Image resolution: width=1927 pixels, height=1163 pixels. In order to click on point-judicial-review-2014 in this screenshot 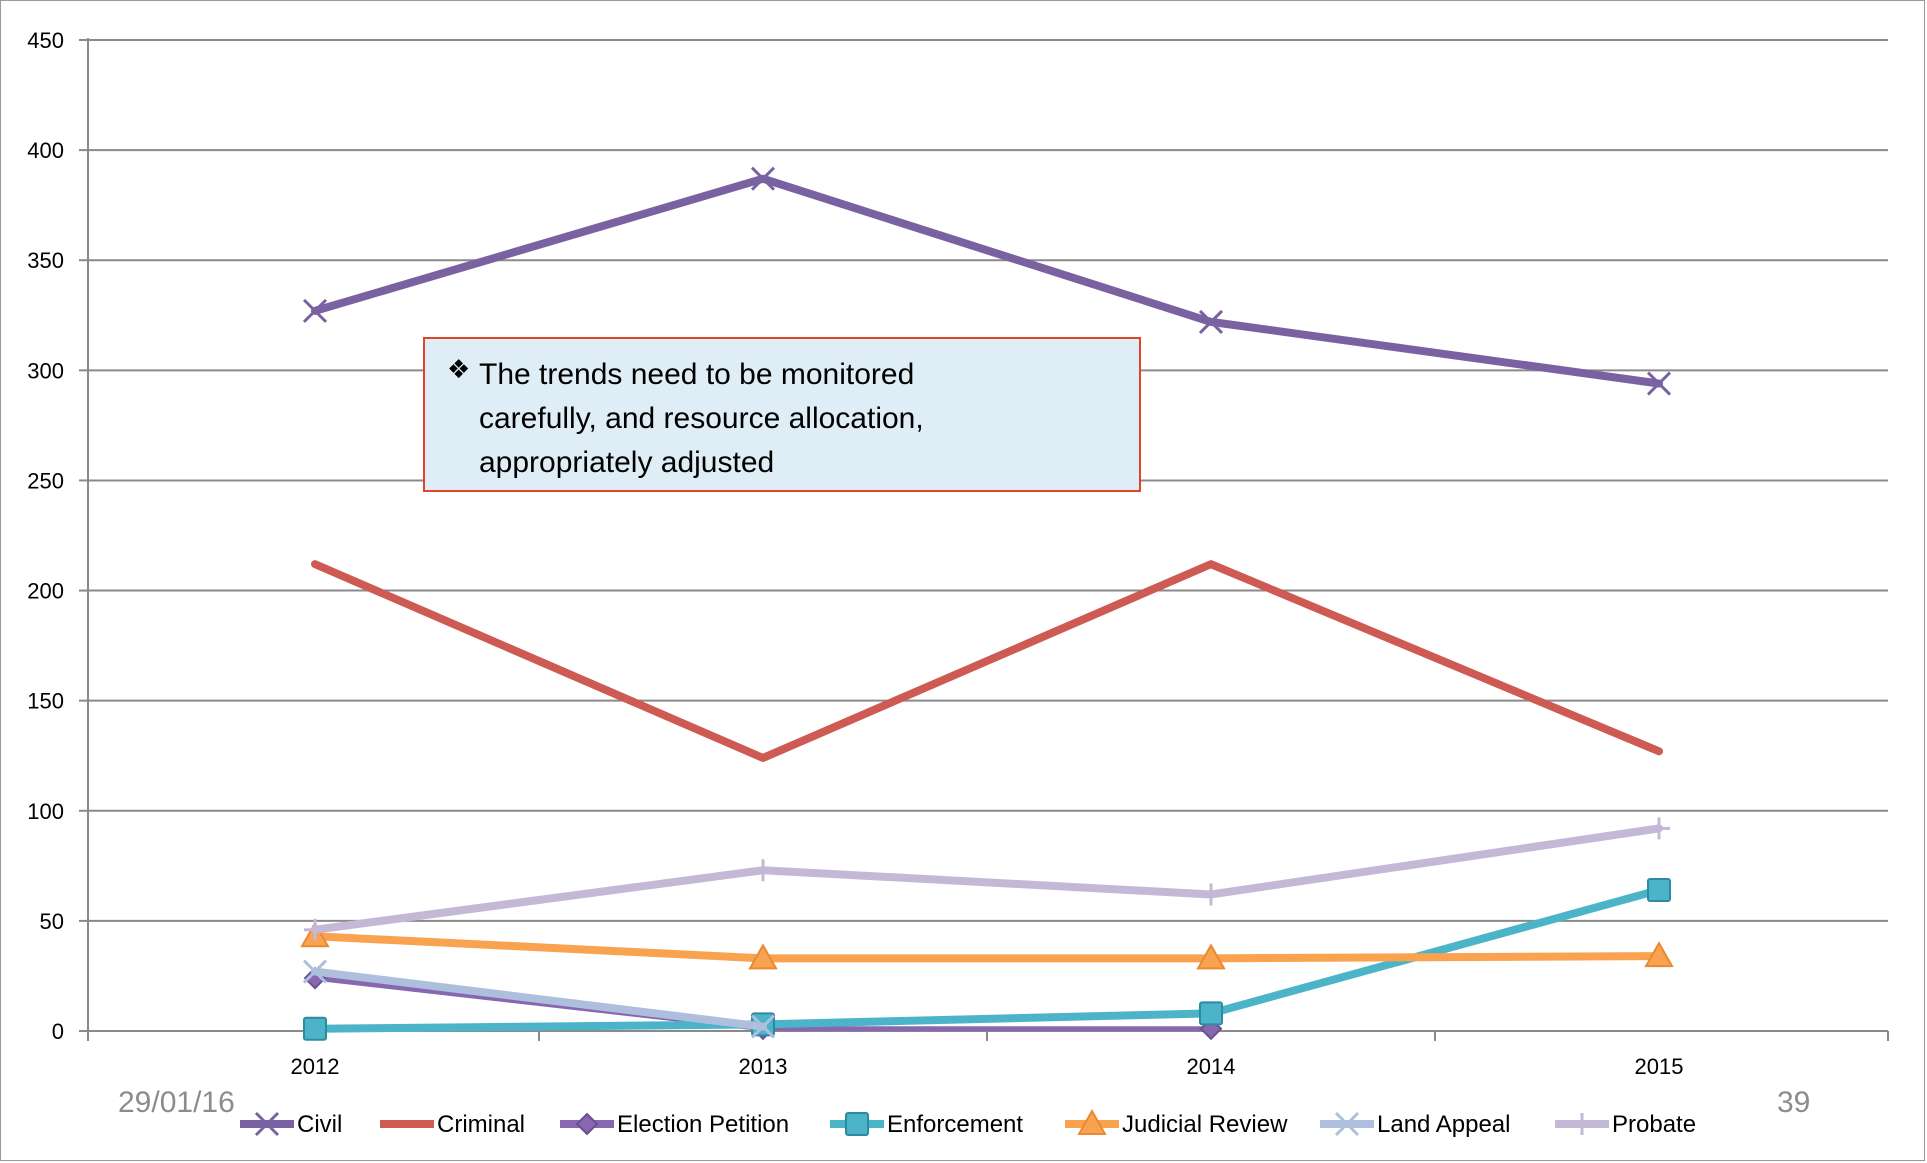, I will do `click(1211, 956)`.